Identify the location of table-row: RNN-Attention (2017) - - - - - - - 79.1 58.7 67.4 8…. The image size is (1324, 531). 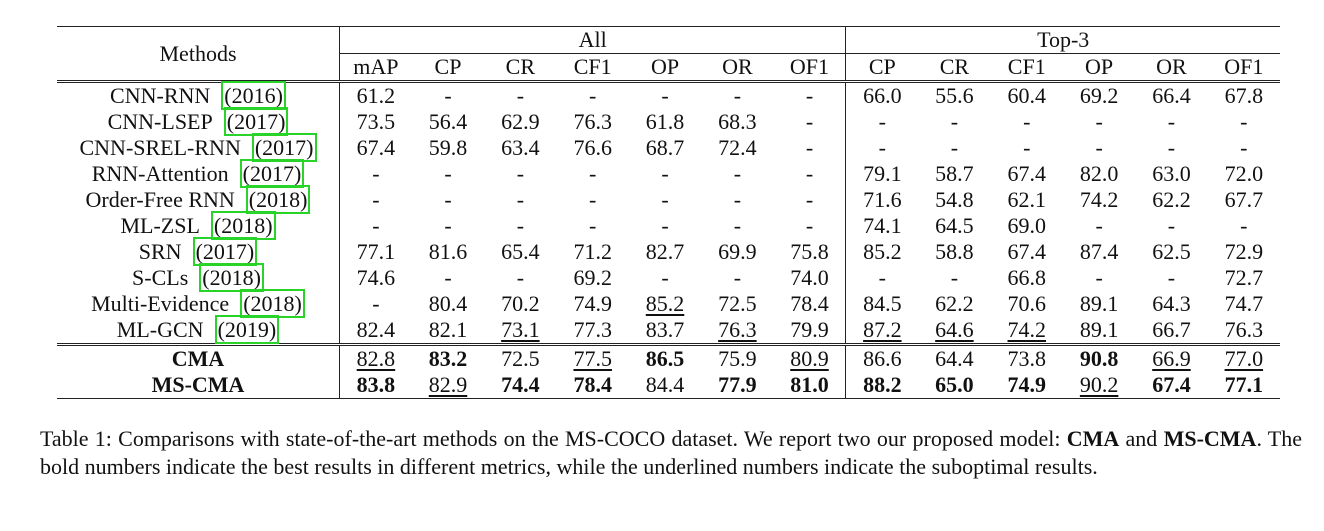
(668, 173).